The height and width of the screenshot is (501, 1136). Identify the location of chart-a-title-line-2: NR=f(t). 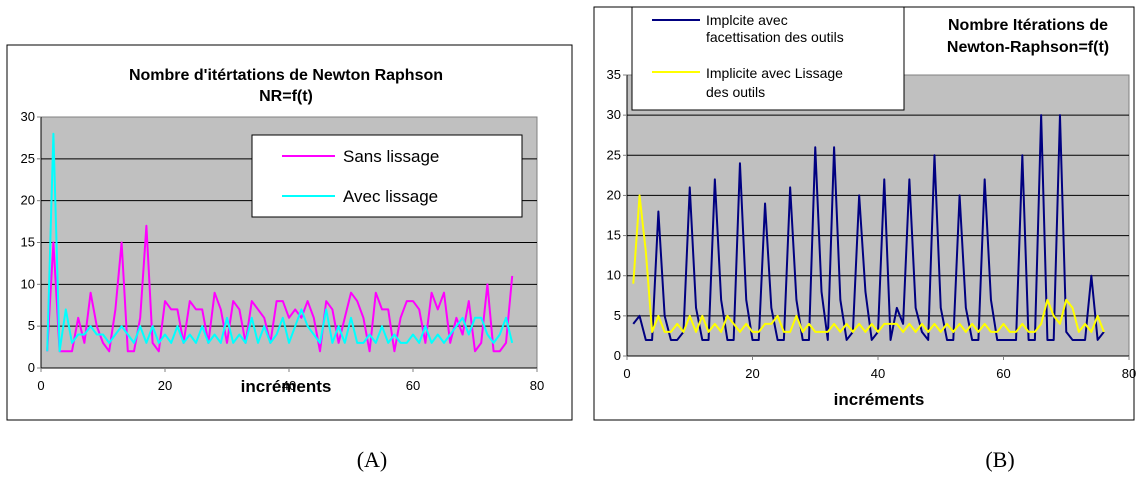
(286, 96).